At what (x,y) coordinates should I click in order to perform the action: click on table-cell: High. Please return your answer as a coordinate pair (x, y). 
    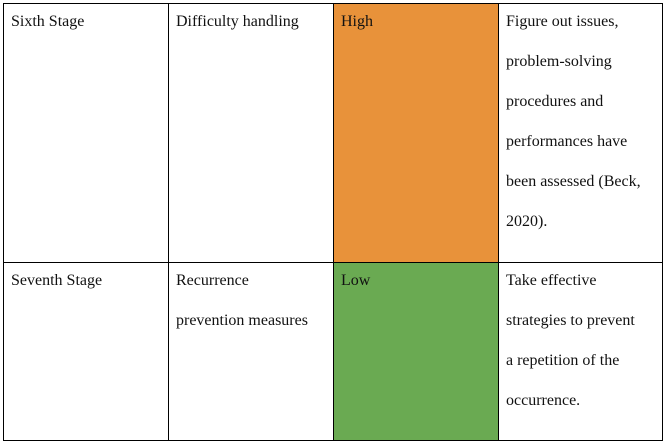
    Looking at the image, I should click on (416, 133).